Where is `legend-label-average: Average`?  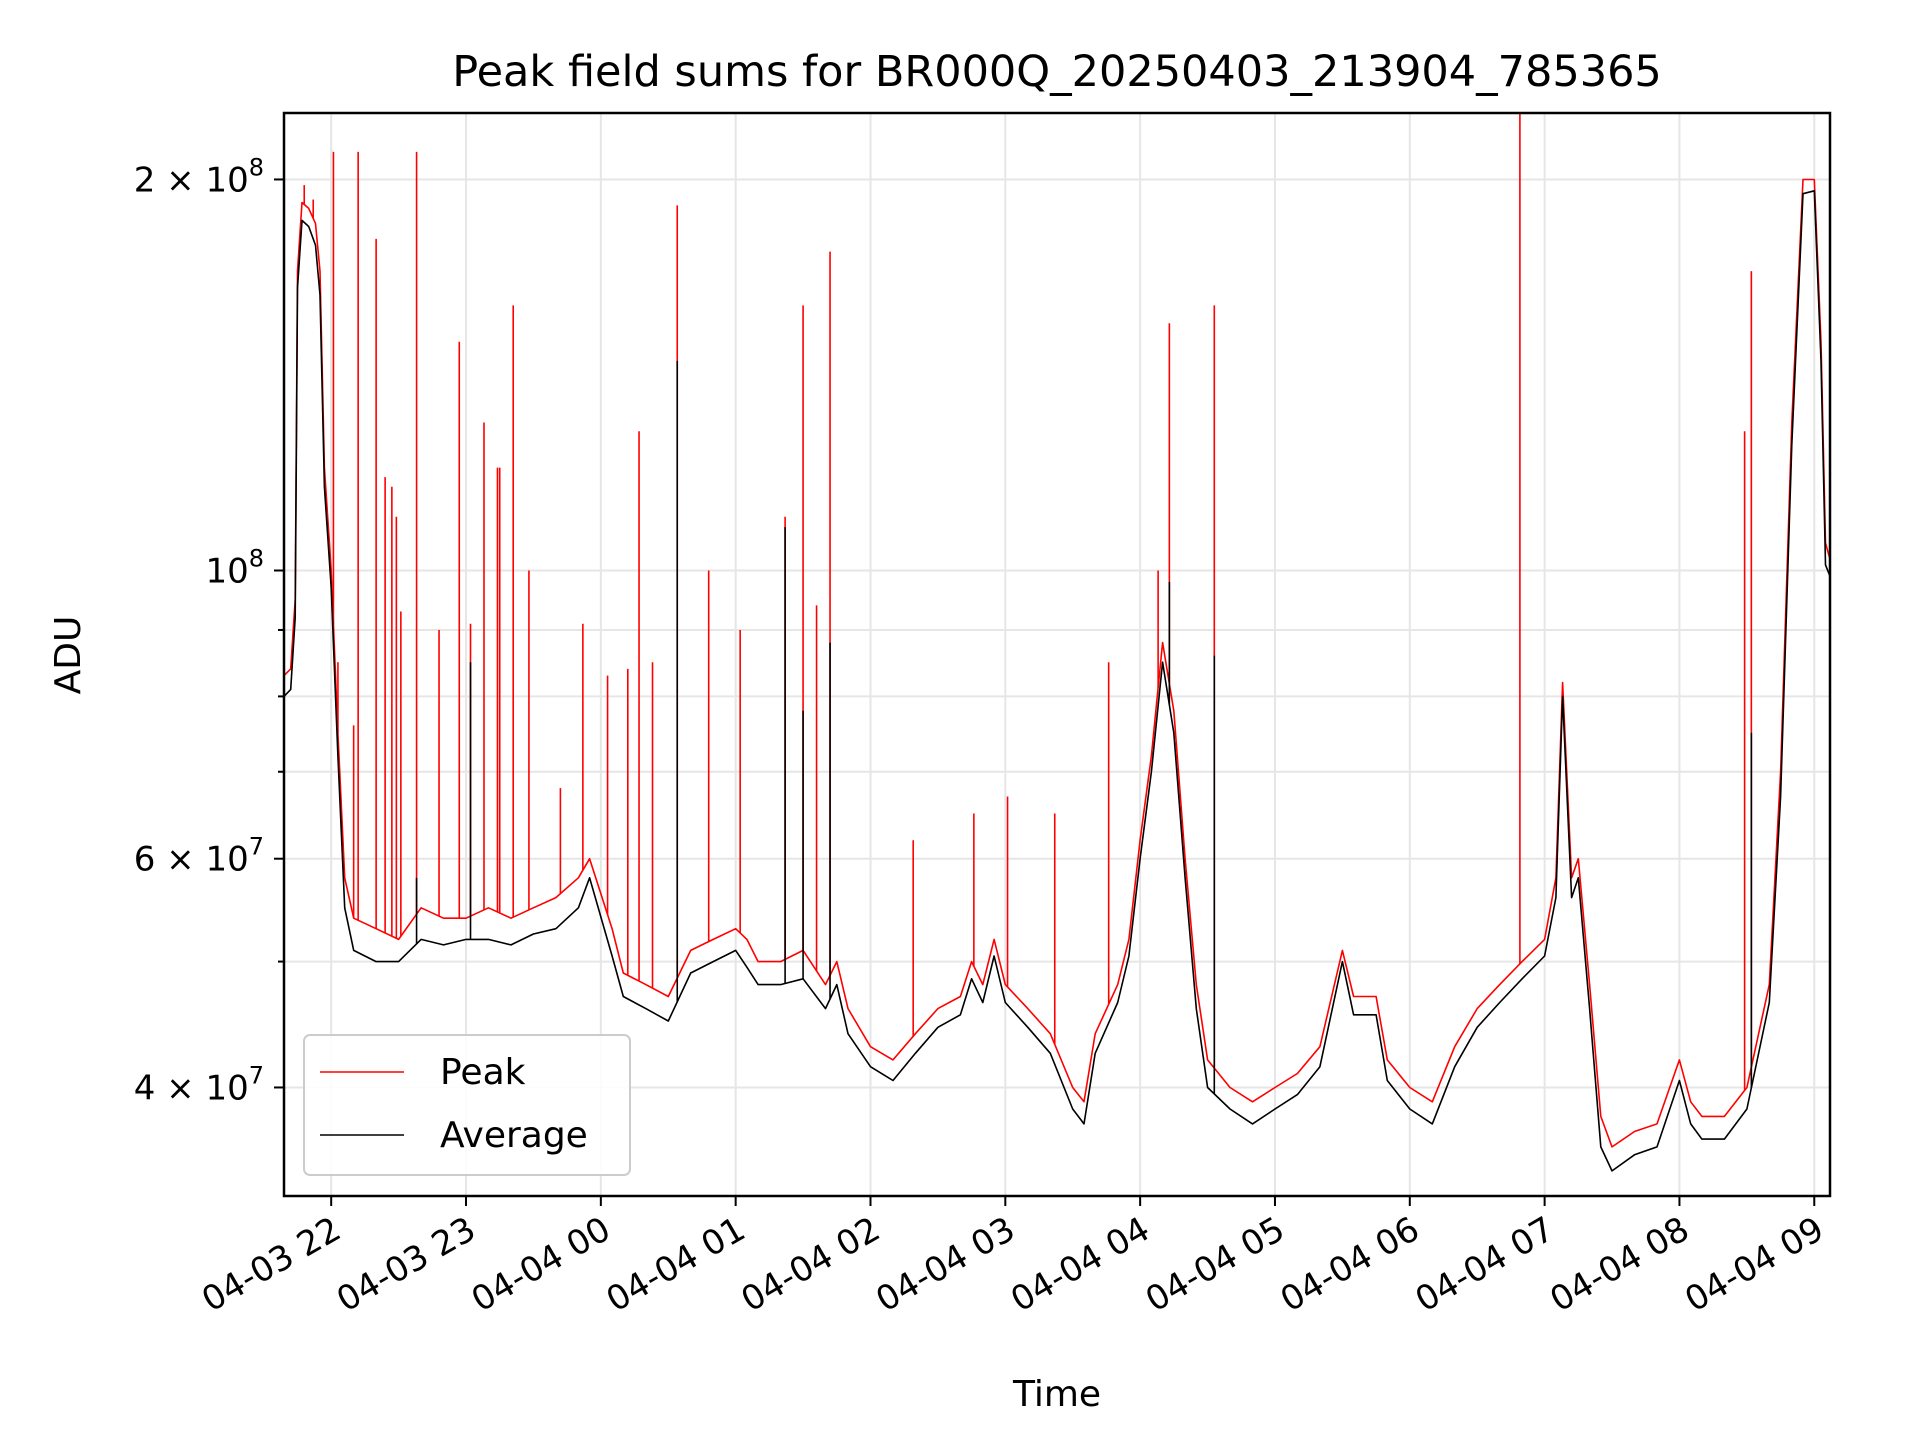 legend-label-average: Average is located at coordinates (514, 1135).